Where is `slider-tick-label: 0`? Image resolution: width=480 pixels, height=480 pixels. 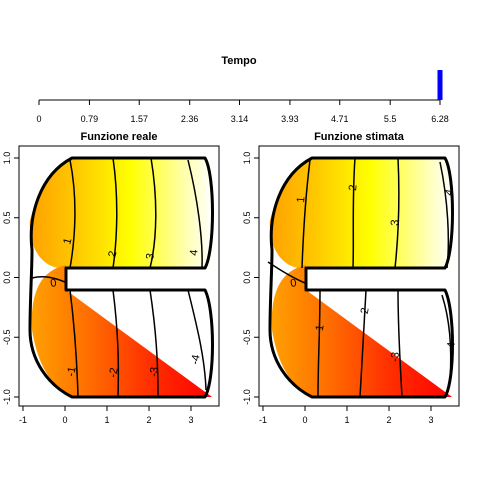
slider-tick-label: 0 is located at coordinates (38, 119).